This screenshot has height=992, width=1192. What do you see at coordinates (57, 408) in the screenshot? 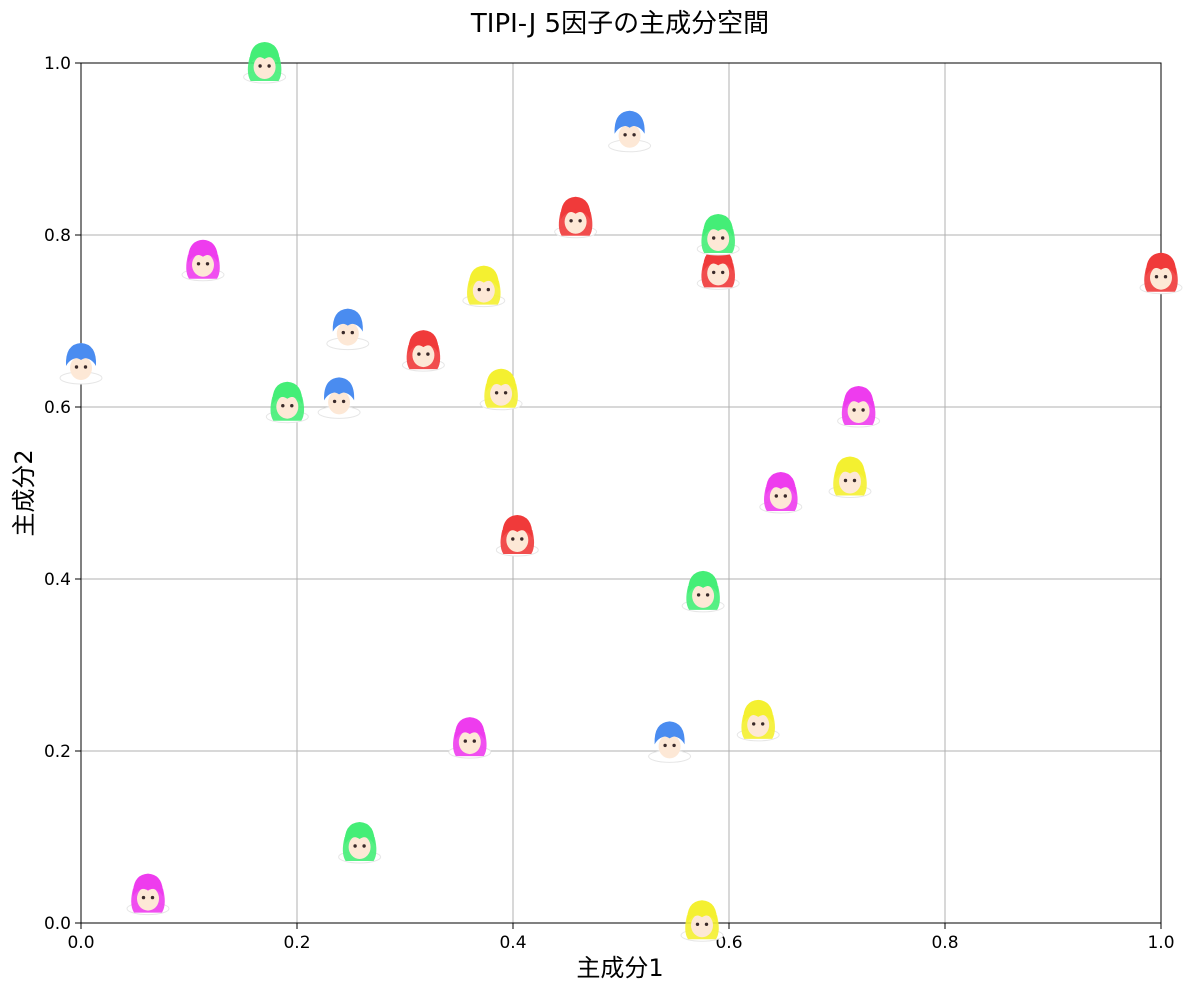
I see `y-tick-label: 0.6` at bounding box center [57, 408].